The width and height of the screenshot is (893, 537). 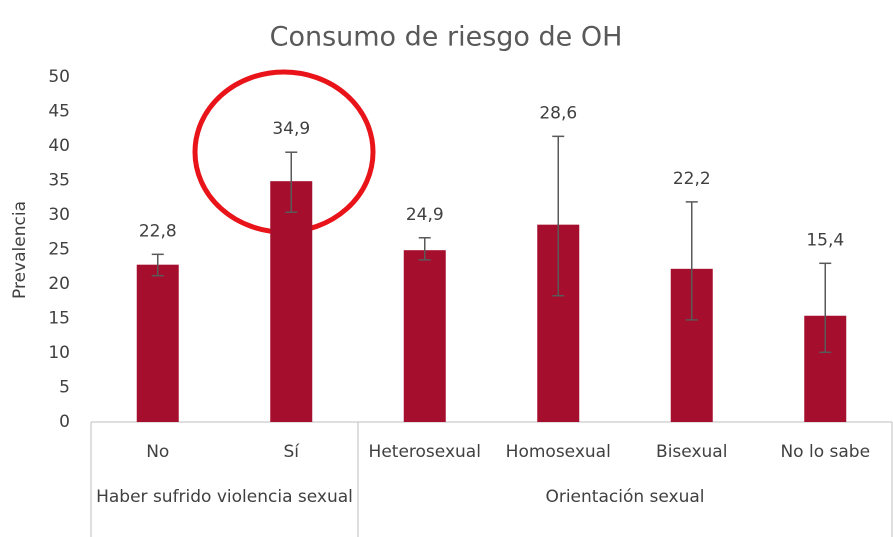 I want to click on x-tick-label: No, so click(x=157, y=452).